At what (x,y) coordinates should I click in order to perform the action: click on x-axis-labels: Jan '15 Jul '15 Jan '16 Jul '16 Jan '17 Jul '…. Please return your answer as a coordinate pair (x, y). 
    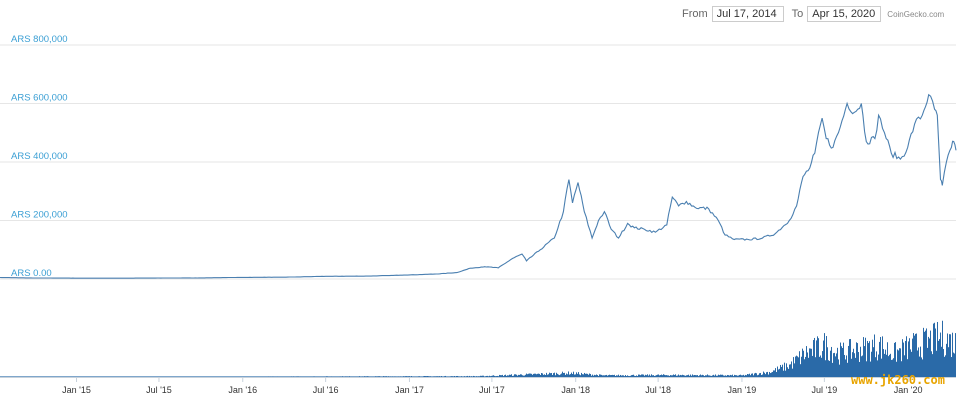
    Looking at the image, I should click on (492, 386).